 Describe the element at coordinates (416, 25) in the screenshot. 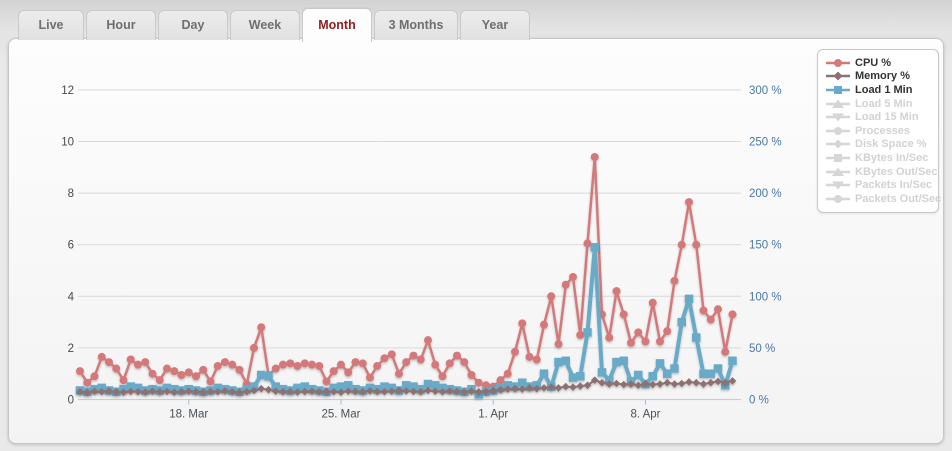

I see `tab-3-months: 3 Months` at that location.